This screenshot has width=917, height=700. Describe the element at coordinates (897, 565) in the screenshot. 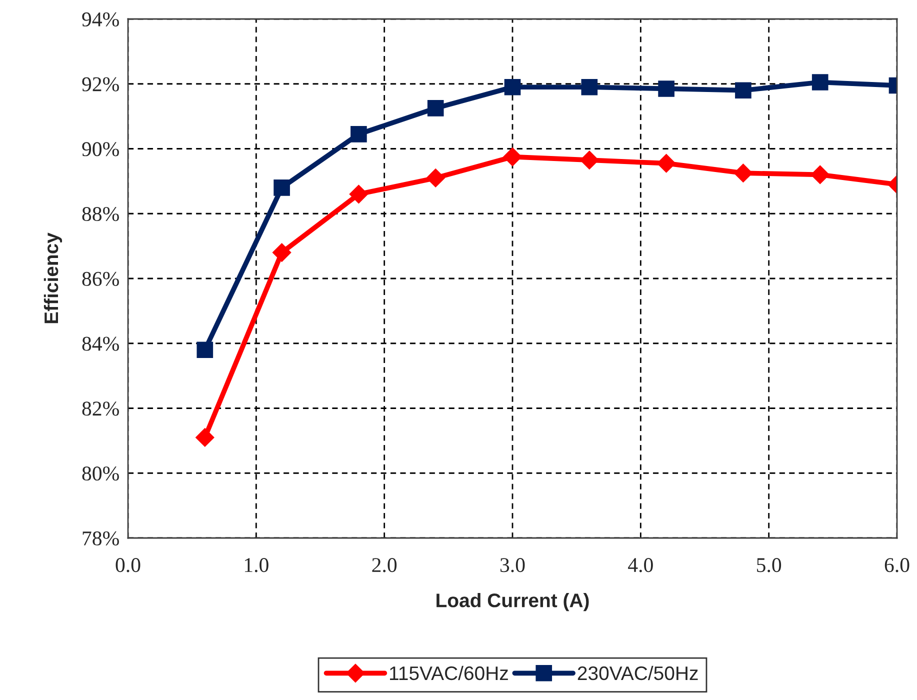

I see `x-tick-label: 6.0` at that location.